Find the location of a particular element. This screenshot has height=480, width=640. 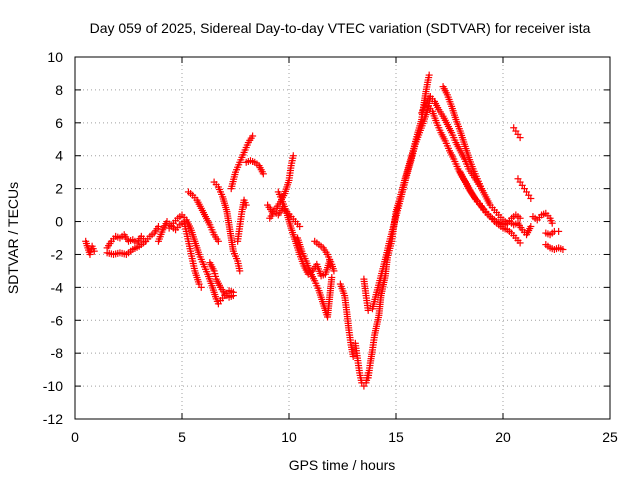

y-tick-label: -12 is located at coordinates (53, 419).